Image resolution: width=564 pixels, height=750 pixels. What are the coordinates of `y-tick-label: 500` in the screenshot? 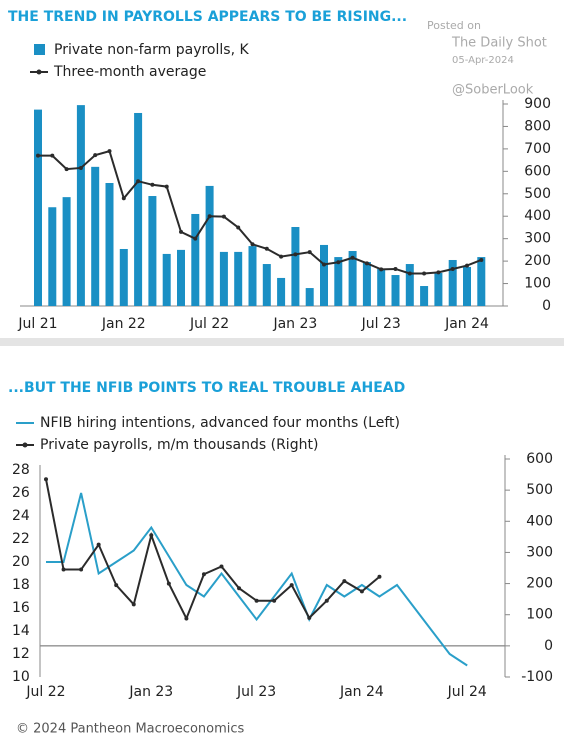 It's located at (537, 194).